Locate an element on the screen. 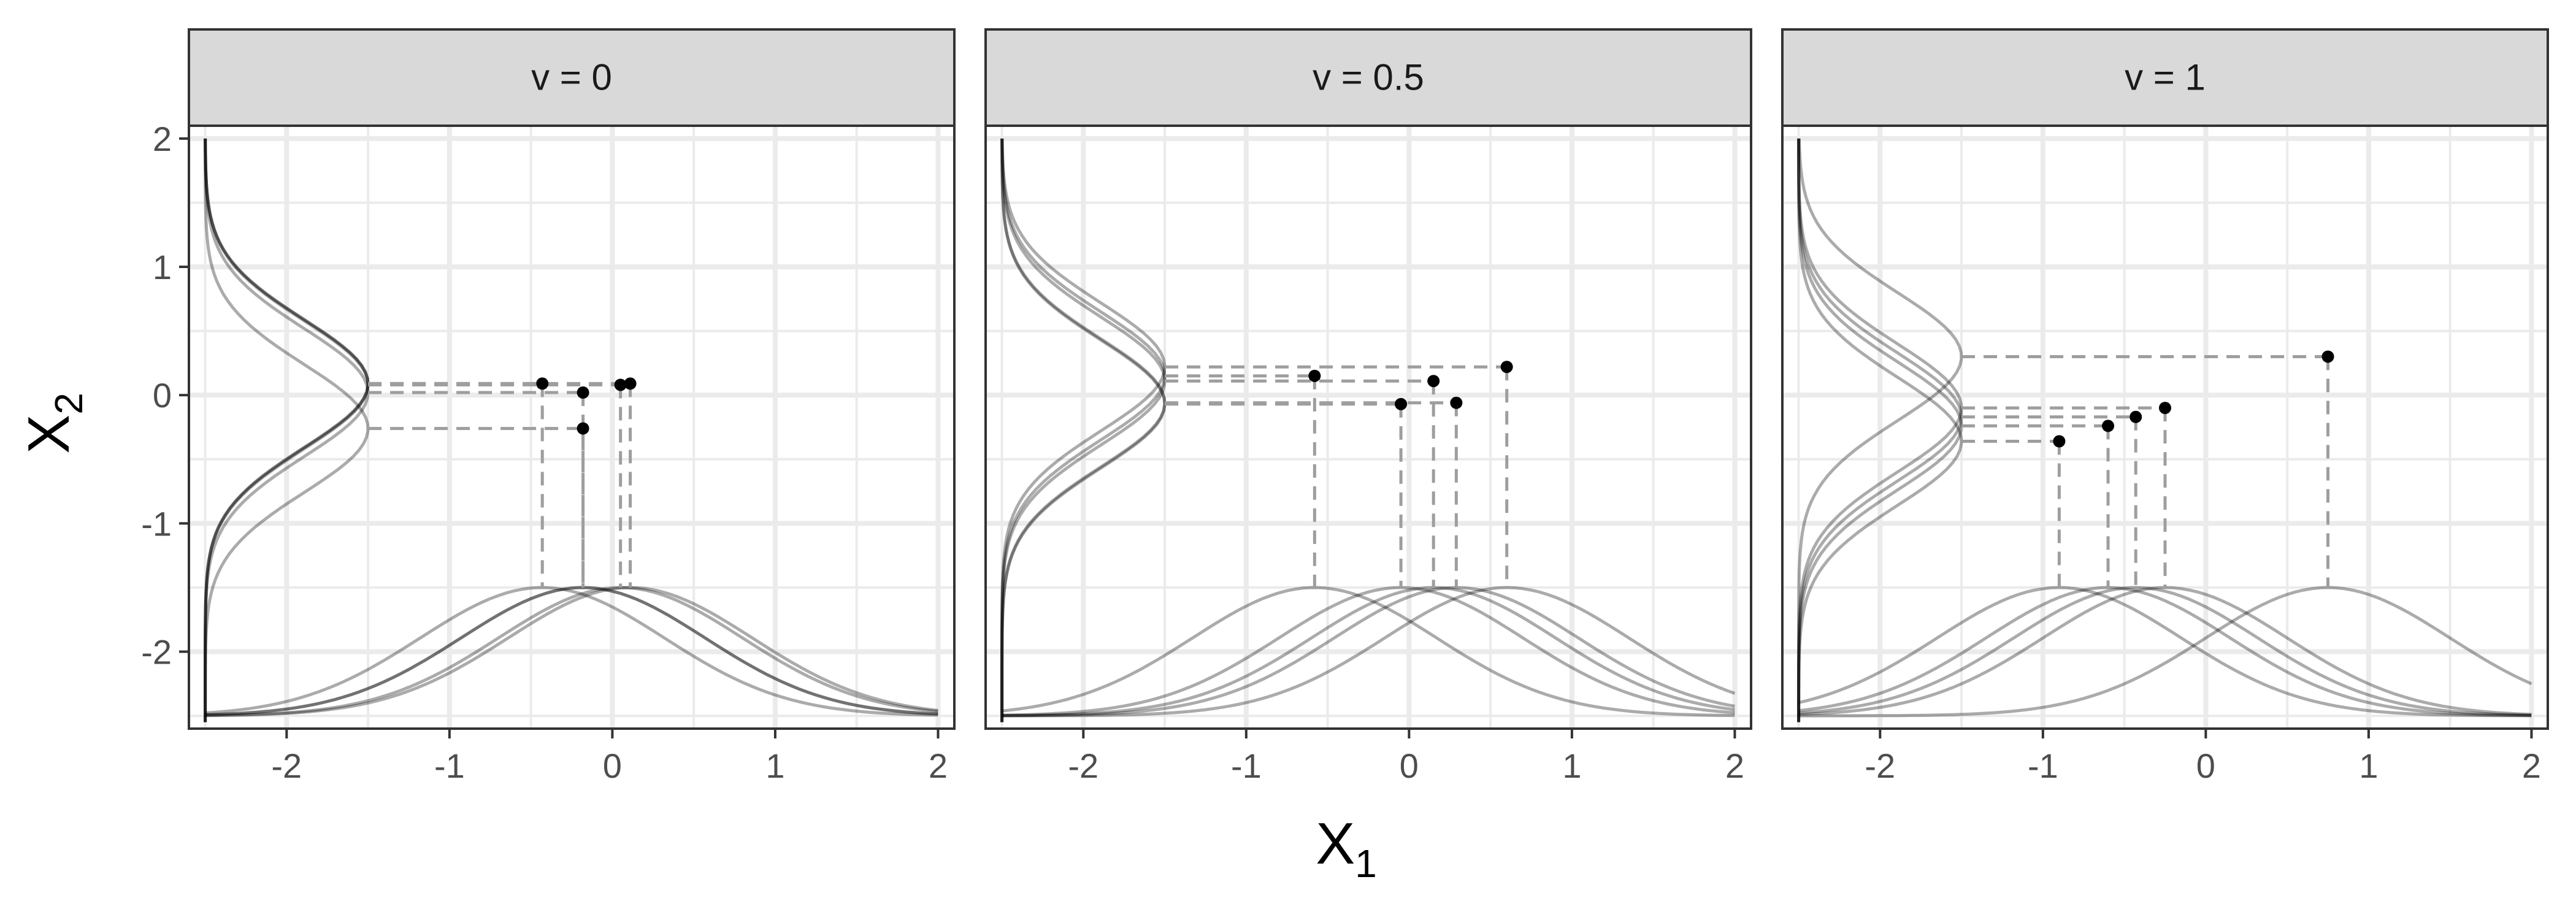 This screenshot has height=920, width=2576. strip-layer: v = 0 v = 0.5 v = 1 is located at coordinates (1368, 77).